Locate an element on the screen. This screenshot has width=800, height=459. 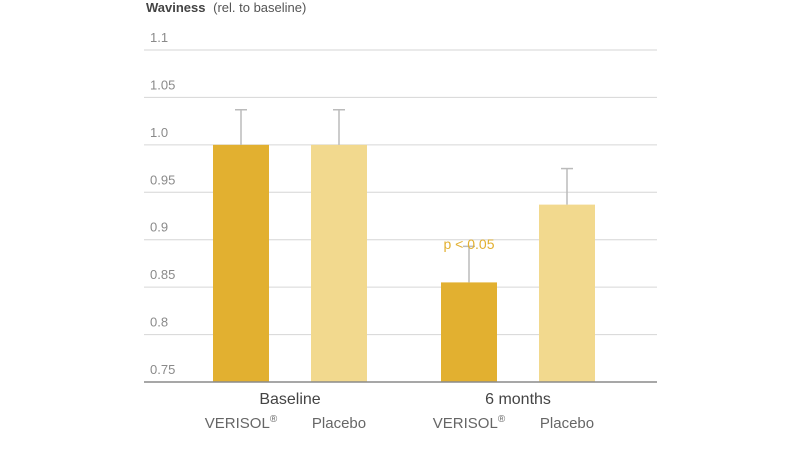
y-tick-label: 0.9 is located at coordinates (159, 227).